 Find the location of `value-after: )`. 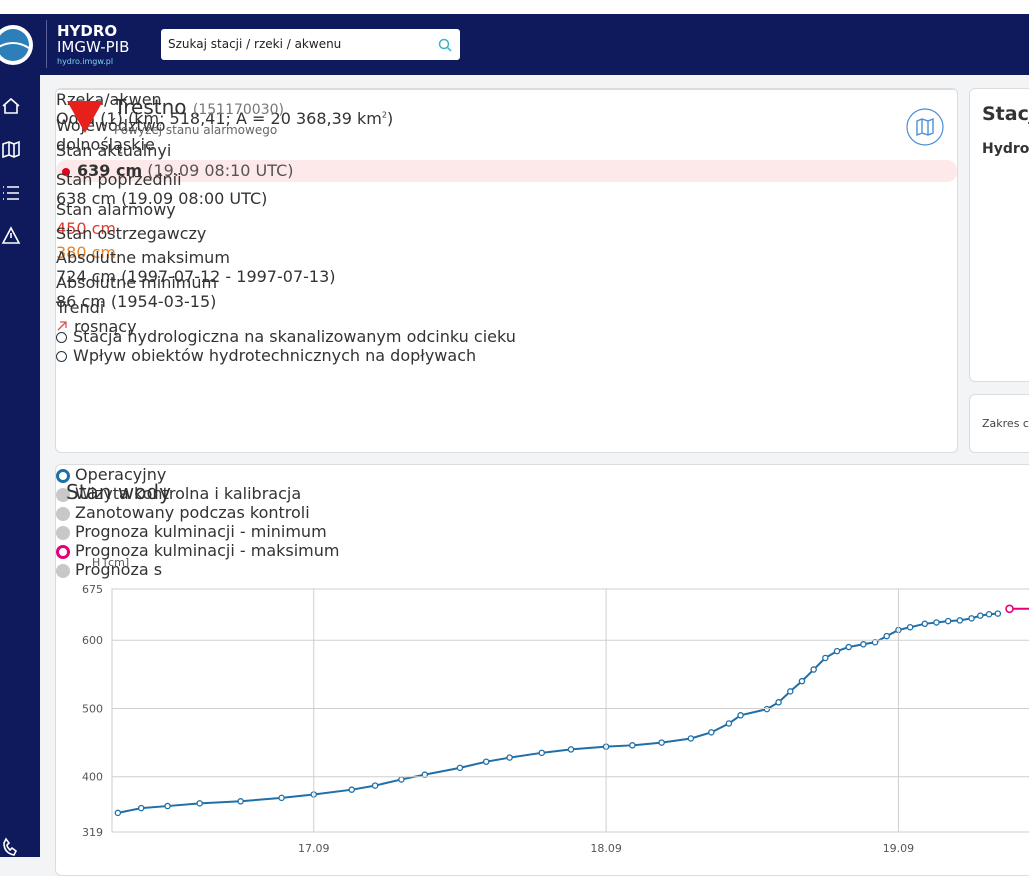

value-after: ) is located at coordinates (390, 118).